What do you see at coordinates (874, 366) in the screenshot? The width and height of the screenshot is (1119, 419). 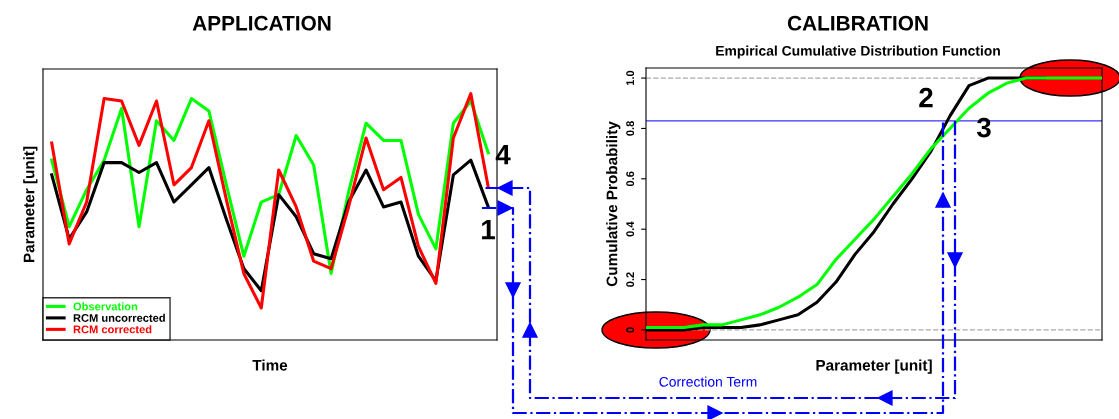 I see `x-axis-title: Parameter [unit]` at bounding box center [874, 366].